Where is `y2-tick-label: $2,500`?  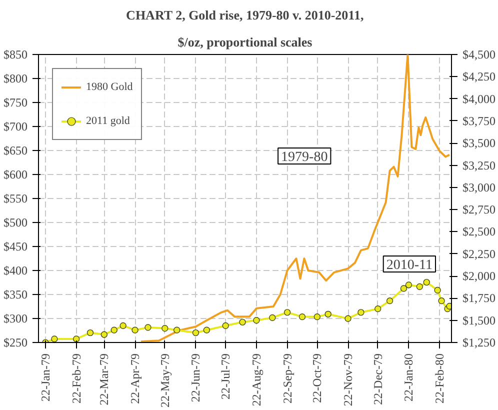 y2-tick-label: $2,500 is located at coordinates (479, 231).